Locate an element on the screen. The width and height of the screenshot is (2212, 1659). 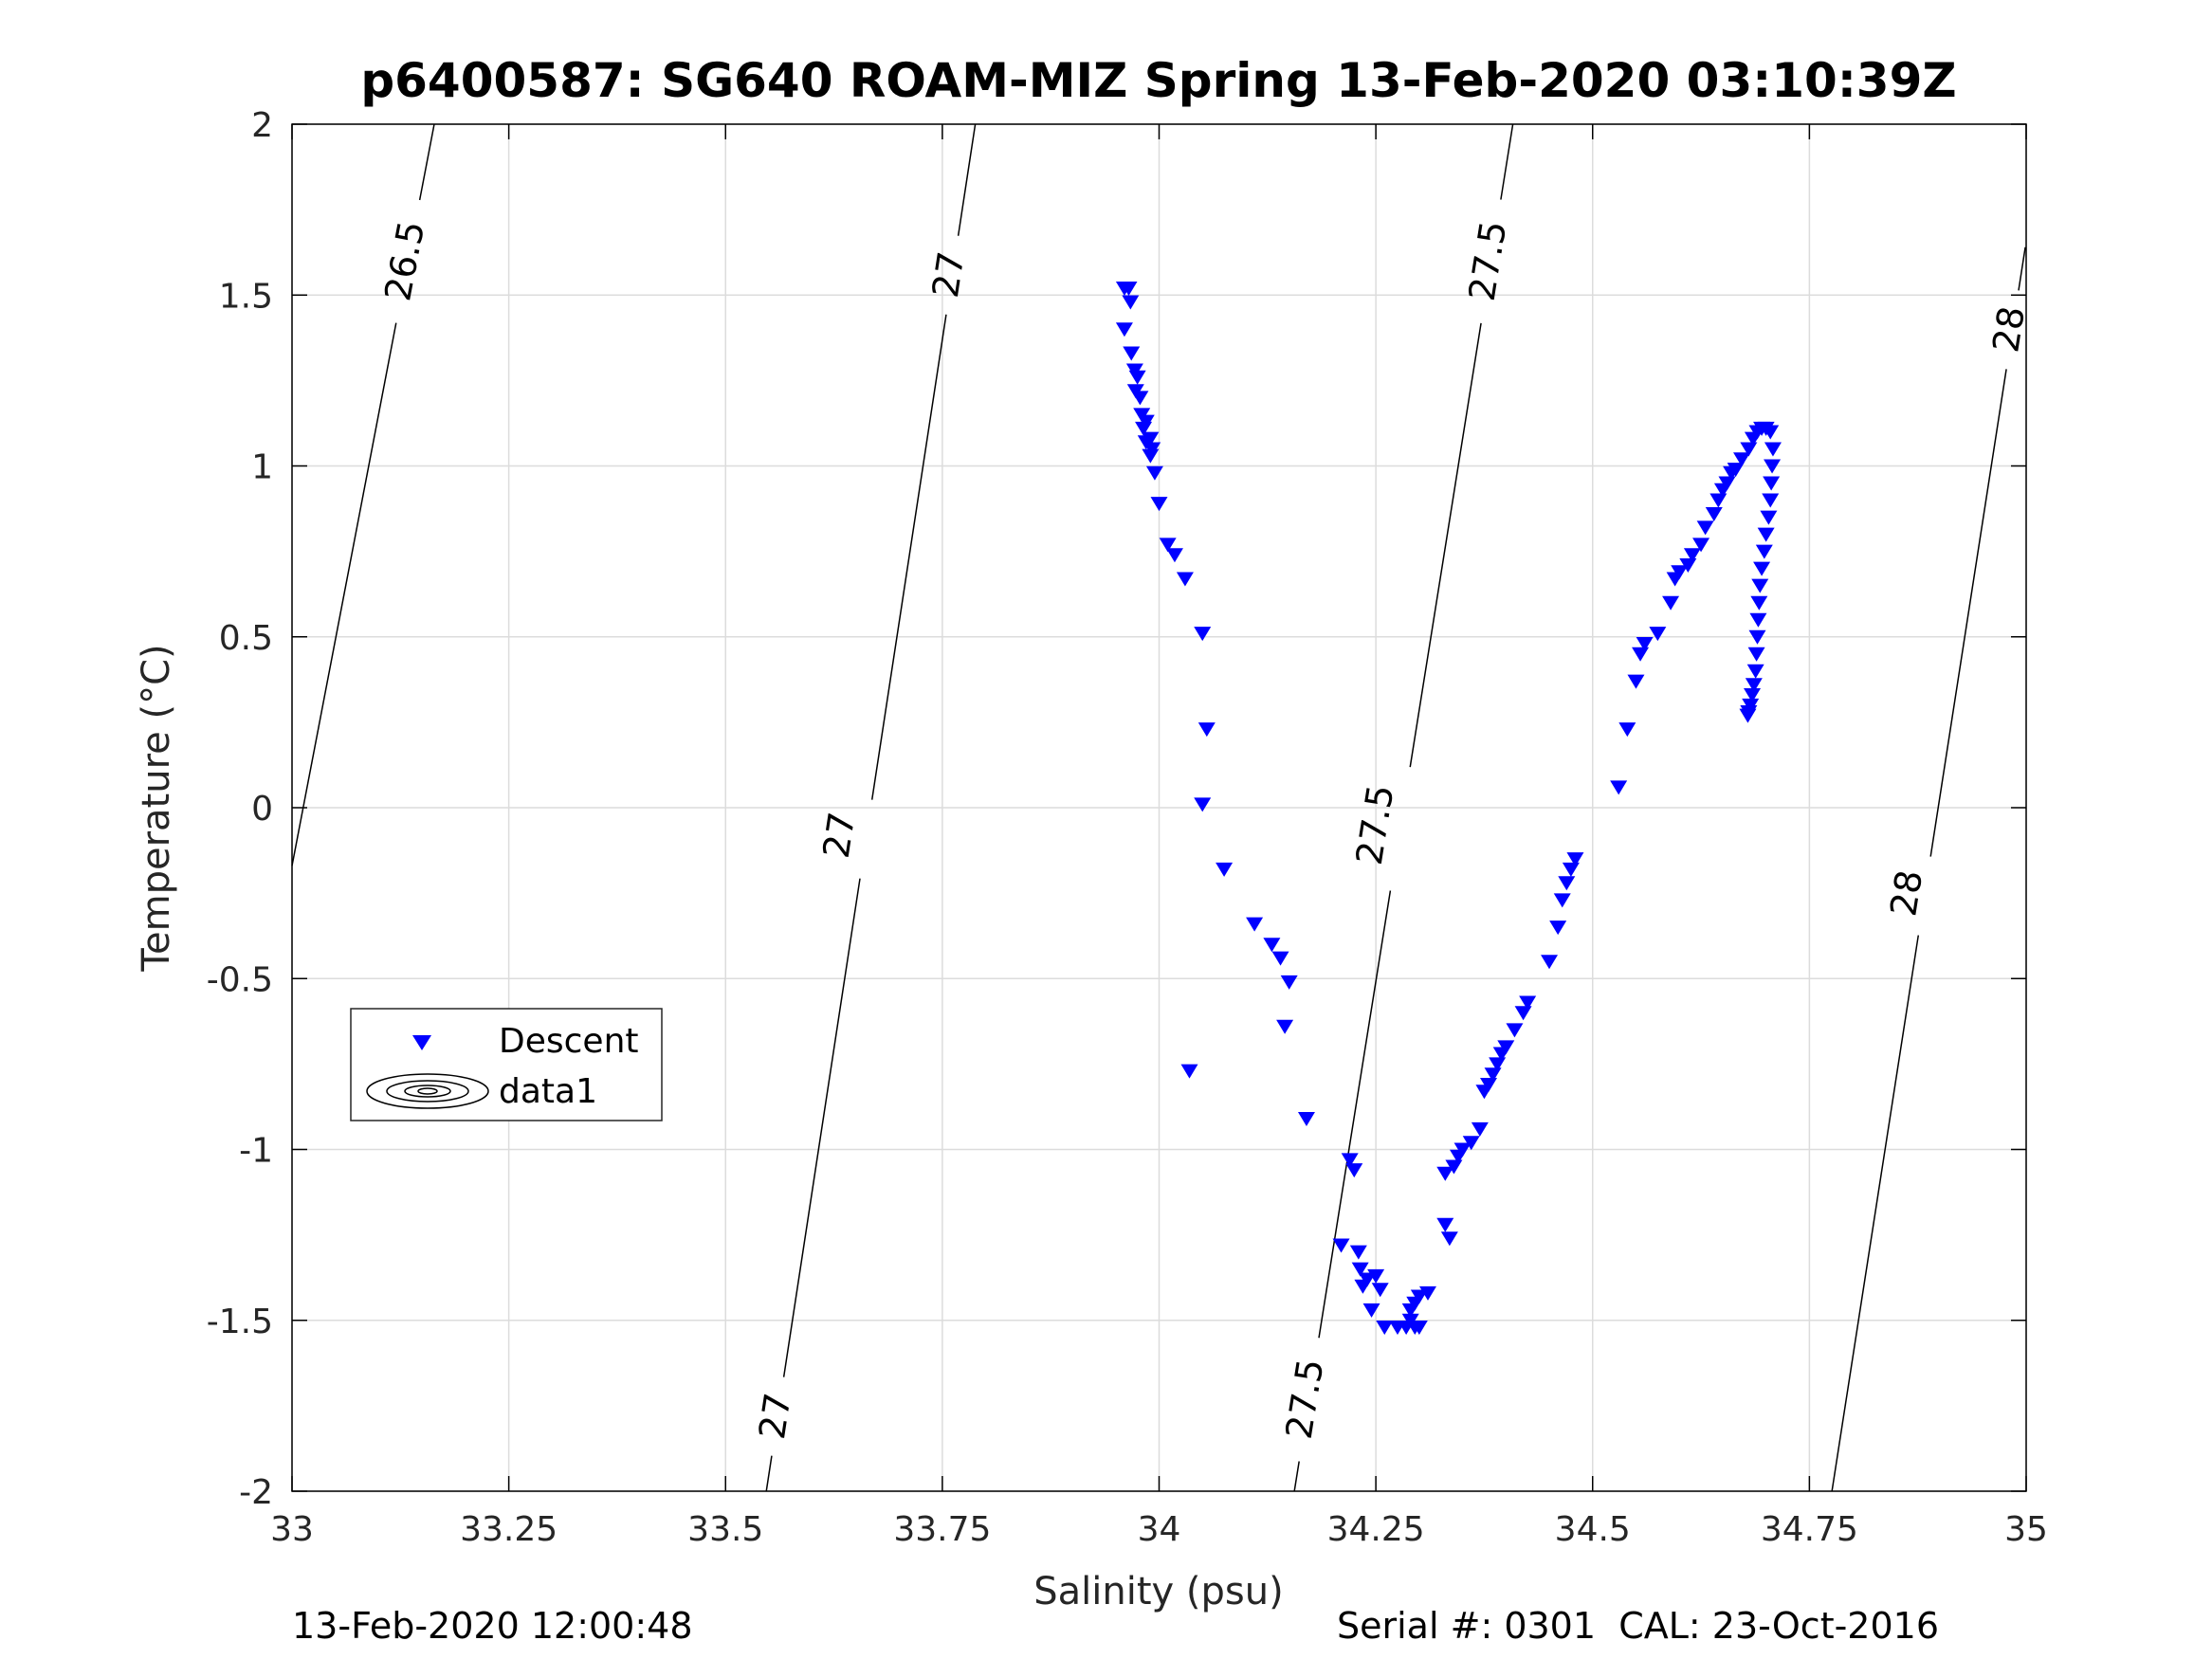
y-tick-label: -1 is located at coordinates (256, 1151).